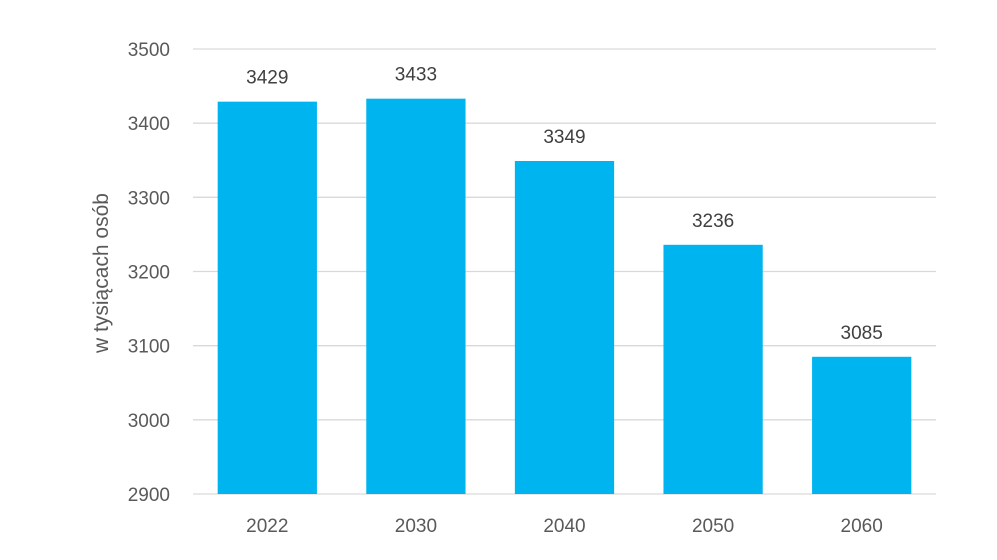  Describe the element at coordinates (149, 495) in the screenshot. I see `y-tick-label: 2900` at that location.